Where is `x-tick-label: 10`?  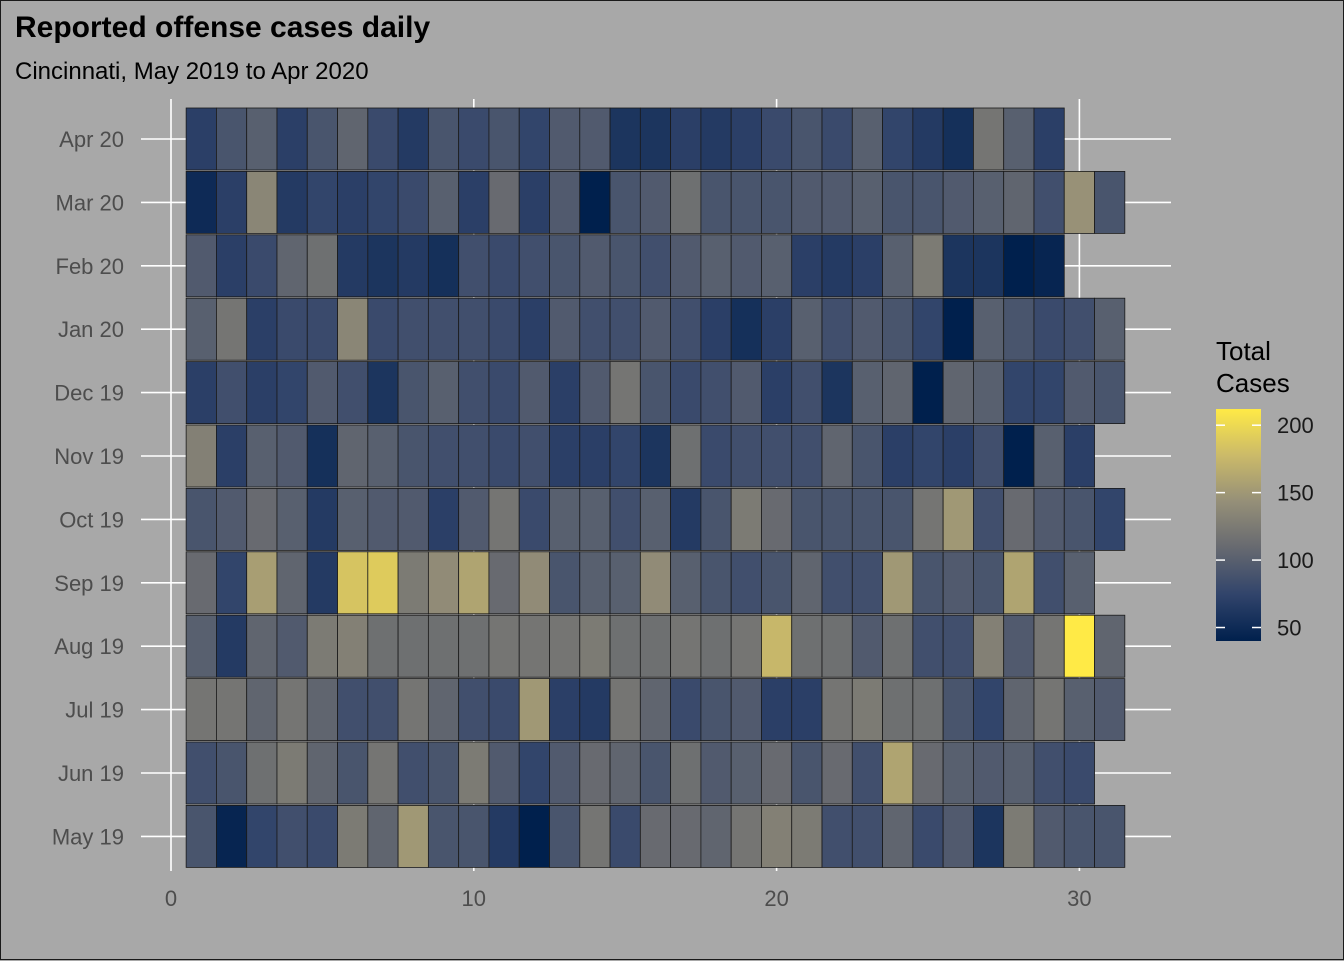
x-tick-label: 10 is located at coordinates (474, 898).